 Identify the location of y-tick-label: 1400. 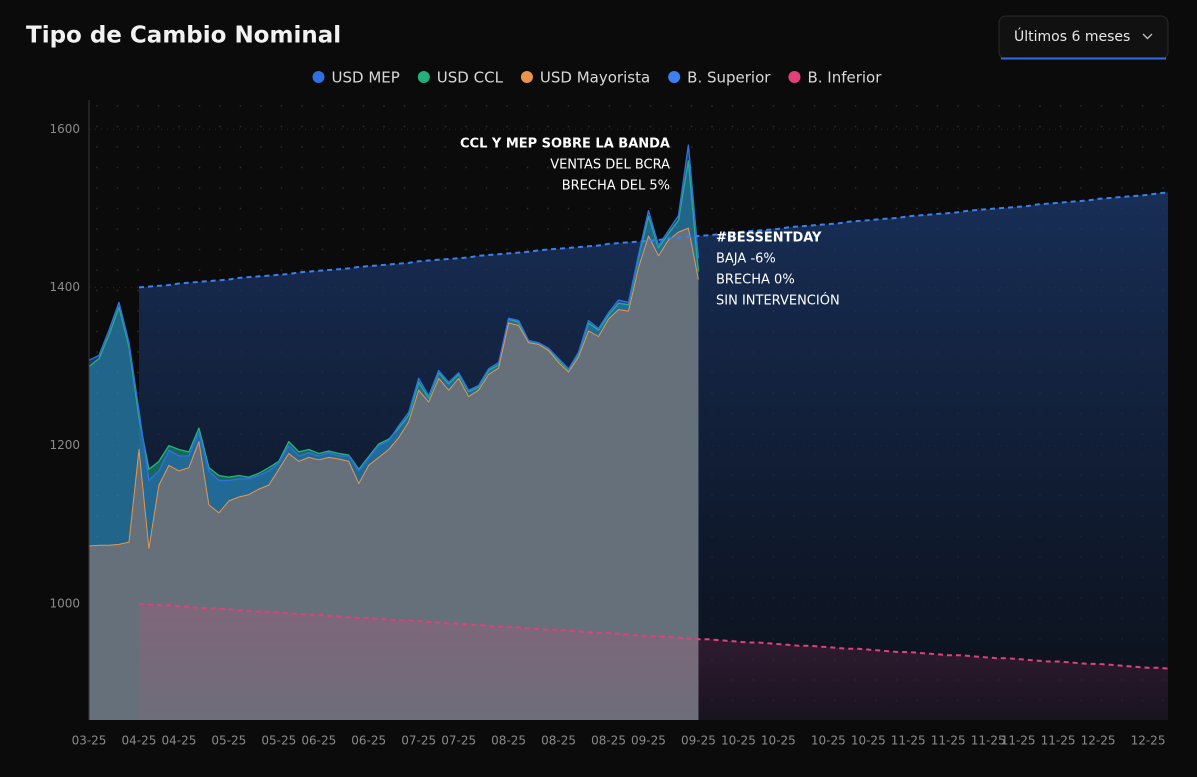
(64, 287).